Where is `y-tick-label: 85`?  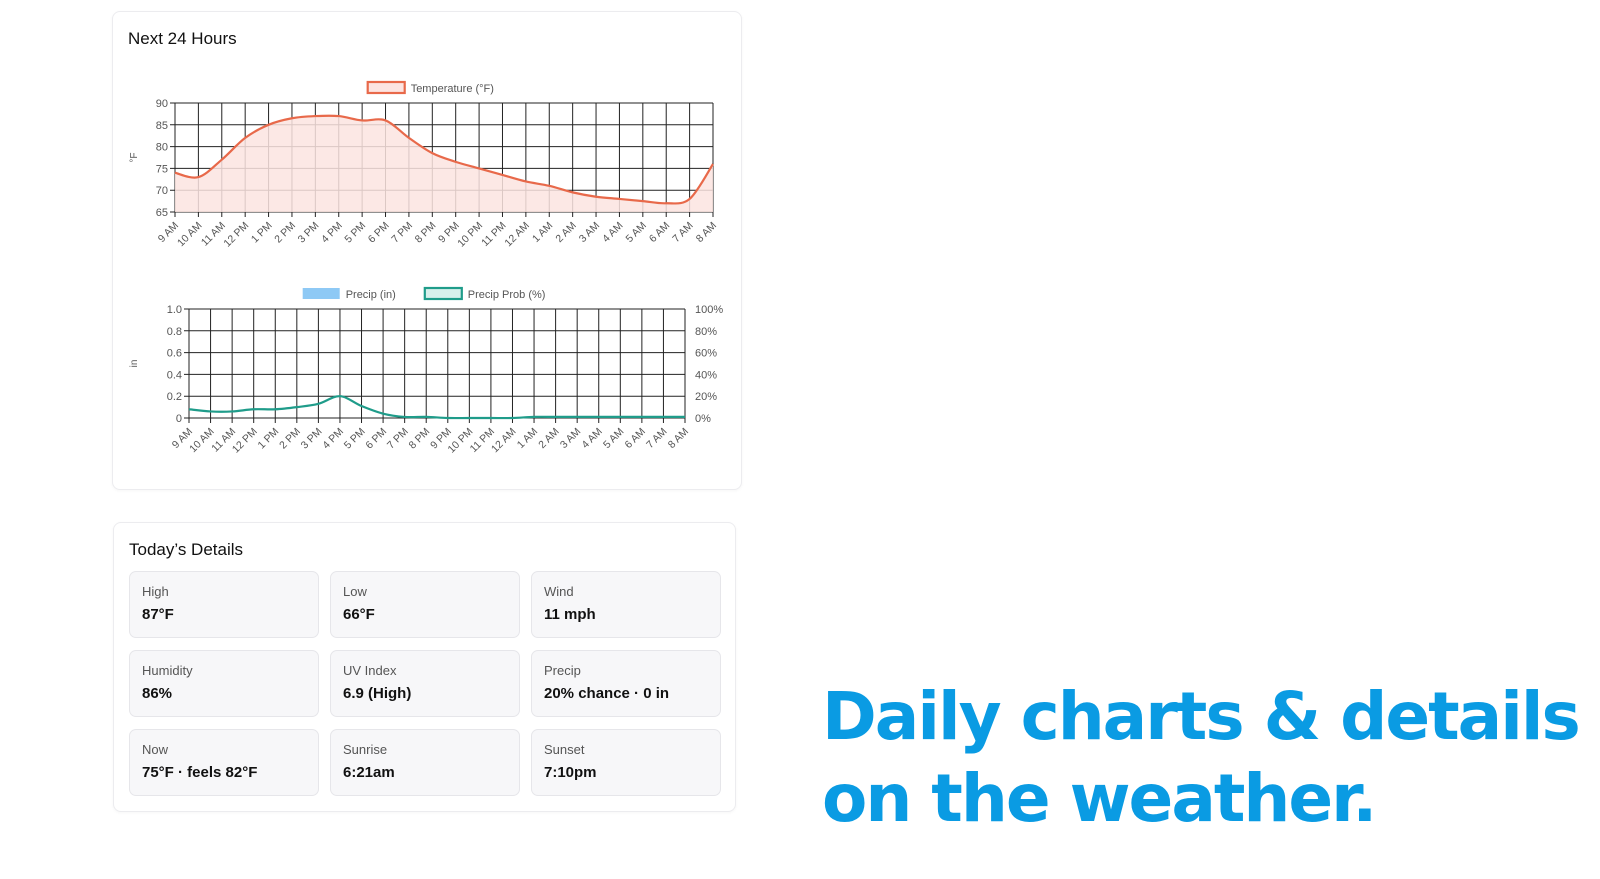 y-tick-label: 85 is located at coordinates (162, 126).